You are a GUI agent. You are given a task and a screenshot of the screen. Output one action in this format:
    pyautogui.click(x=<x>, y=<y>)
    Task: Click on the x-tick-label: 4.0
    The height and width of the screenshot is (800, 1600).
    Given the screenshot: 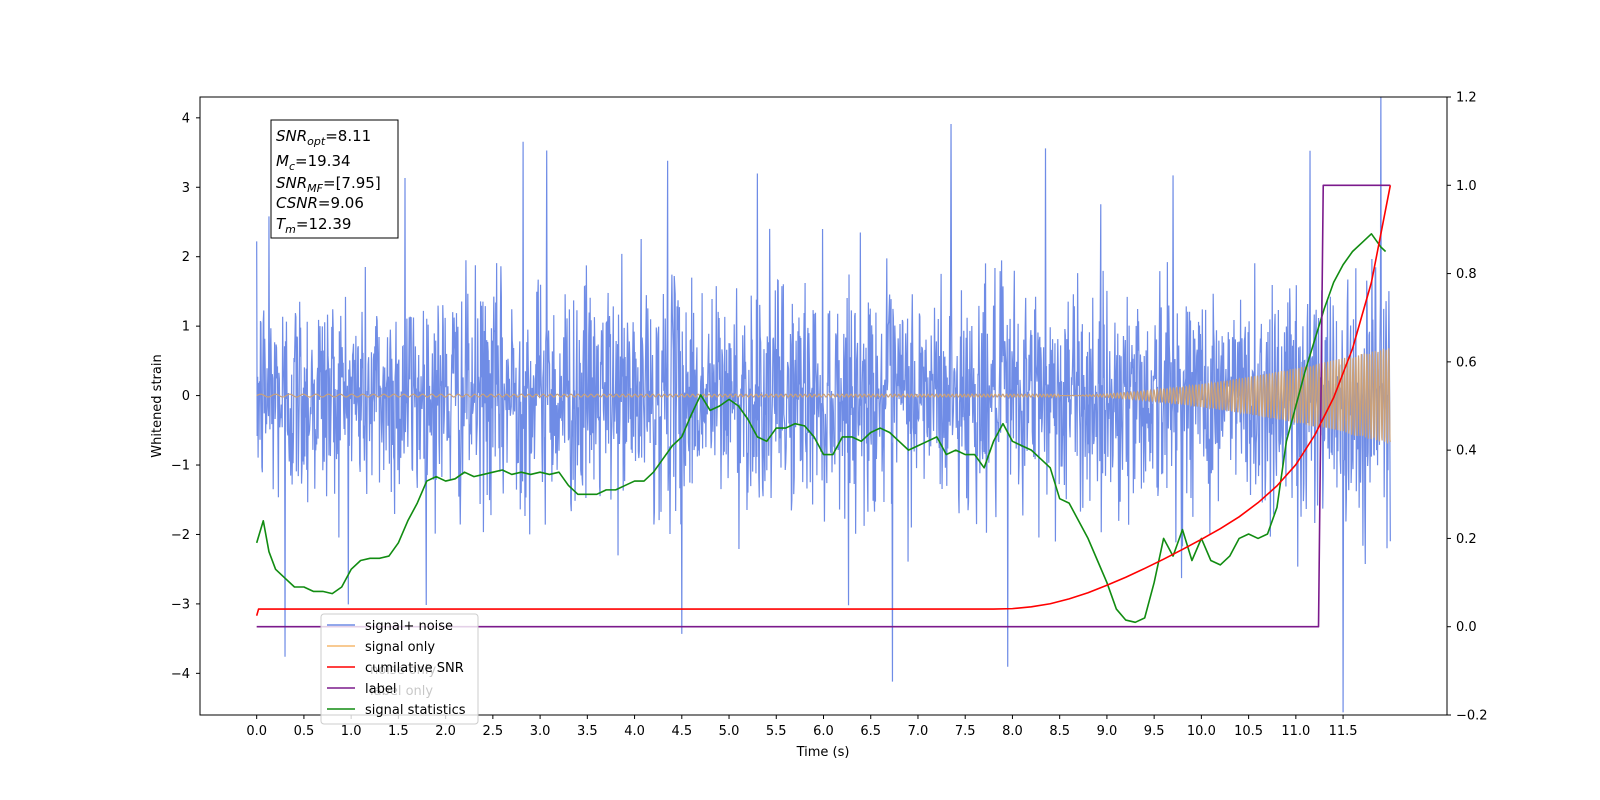 What is the action you would take?
    pyautogui.click(x=634, y=731)
    